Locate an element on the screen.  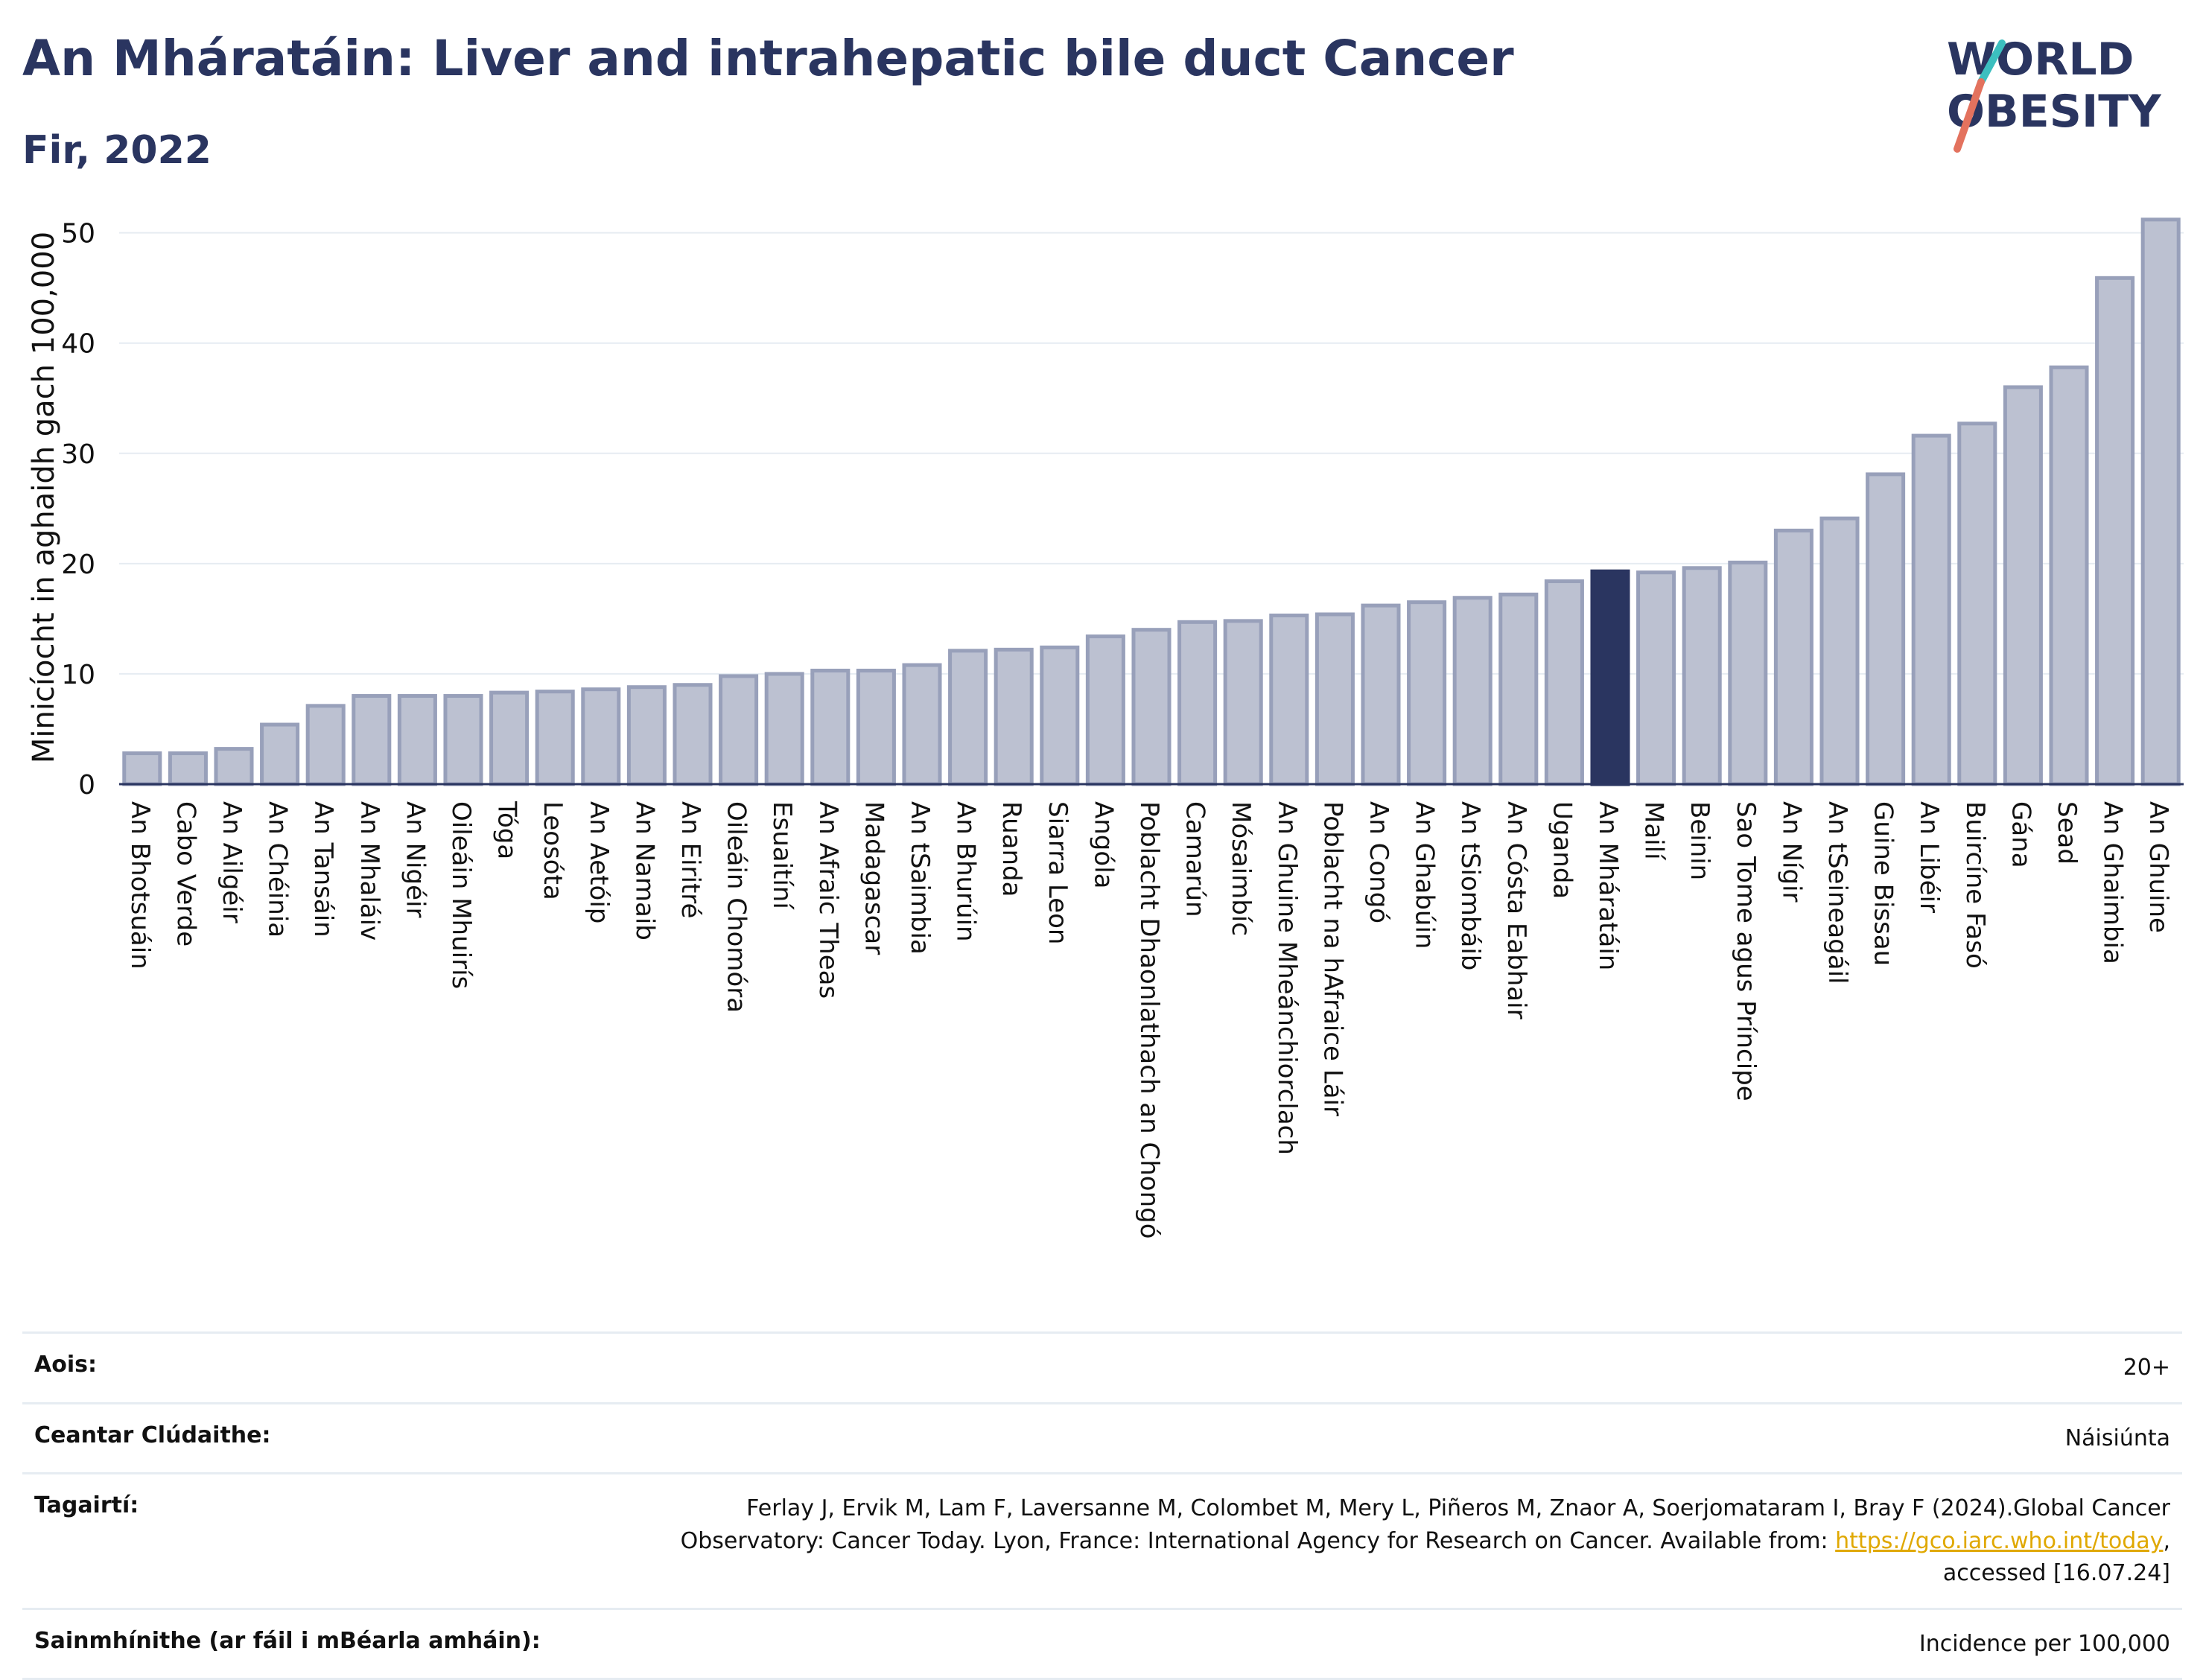
x-tick-label: Tóga is located at coordinates (507, 830).